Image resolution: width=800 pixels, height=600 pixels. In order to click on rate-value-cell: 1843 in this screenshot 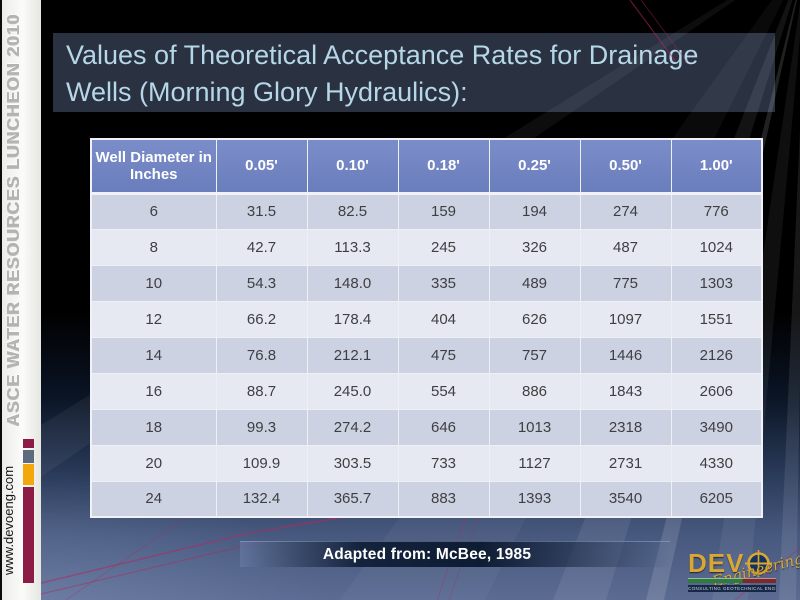, I will do `click(625, 391)`.